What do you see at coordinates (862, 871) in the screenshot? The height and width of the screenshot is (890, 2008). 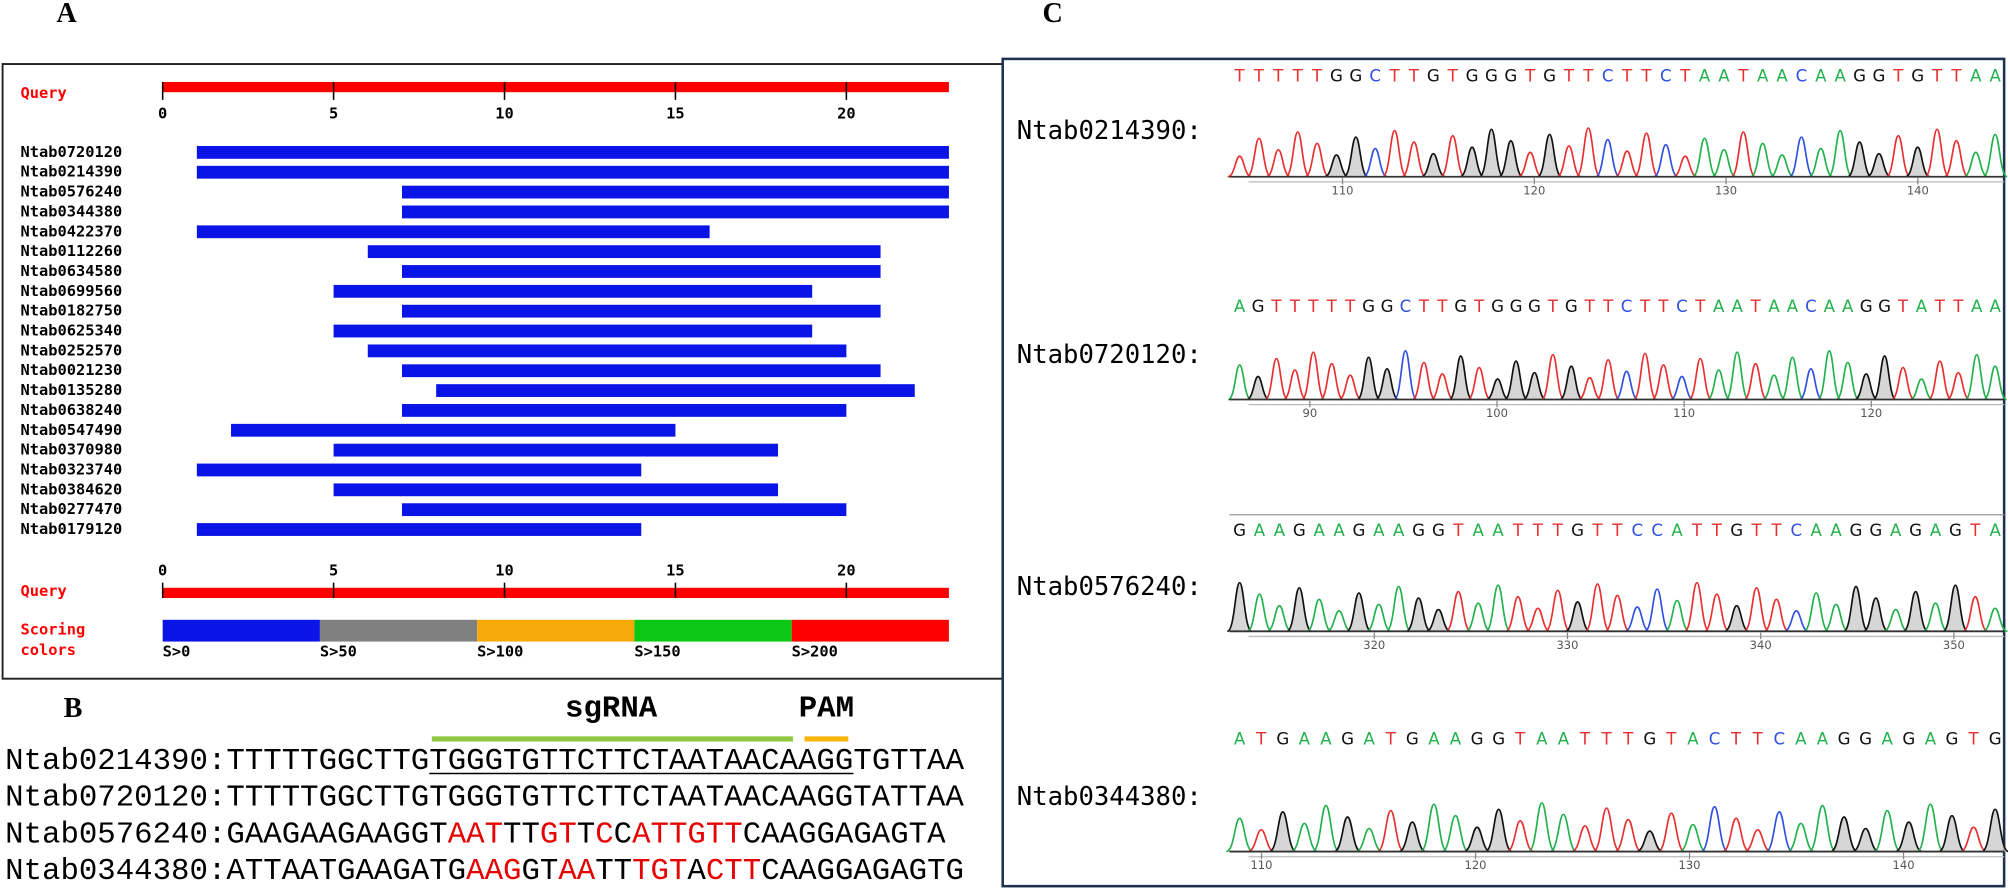 I see `sequence-segment: CAAGGAGAGTG` at bounding box center [862, 871].